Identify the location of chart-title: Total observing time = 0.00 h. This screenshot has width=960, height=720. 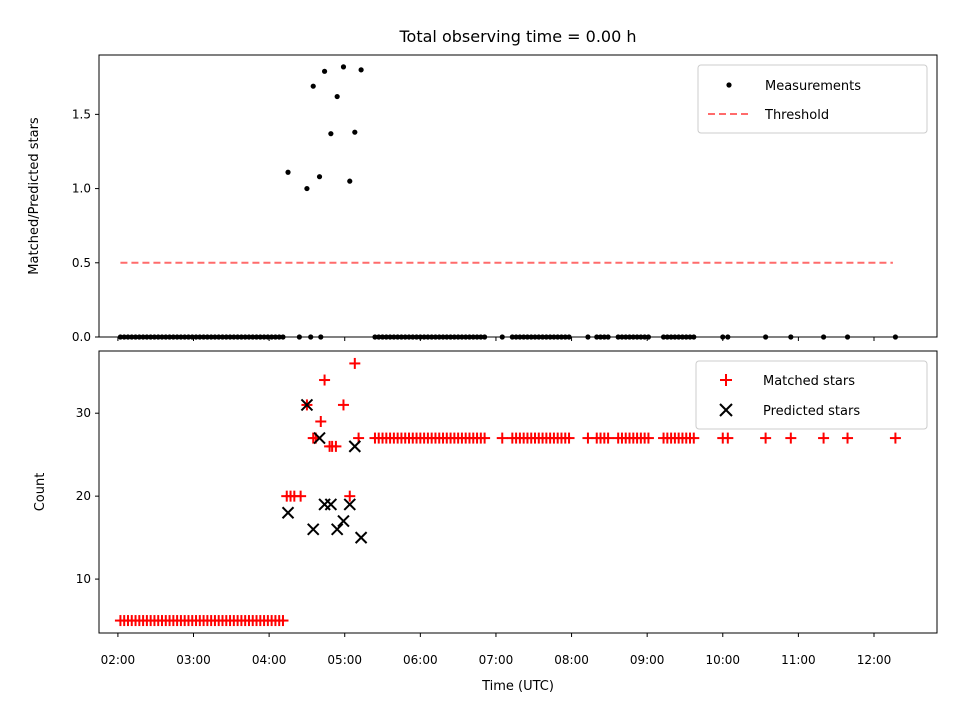
(517, 36).